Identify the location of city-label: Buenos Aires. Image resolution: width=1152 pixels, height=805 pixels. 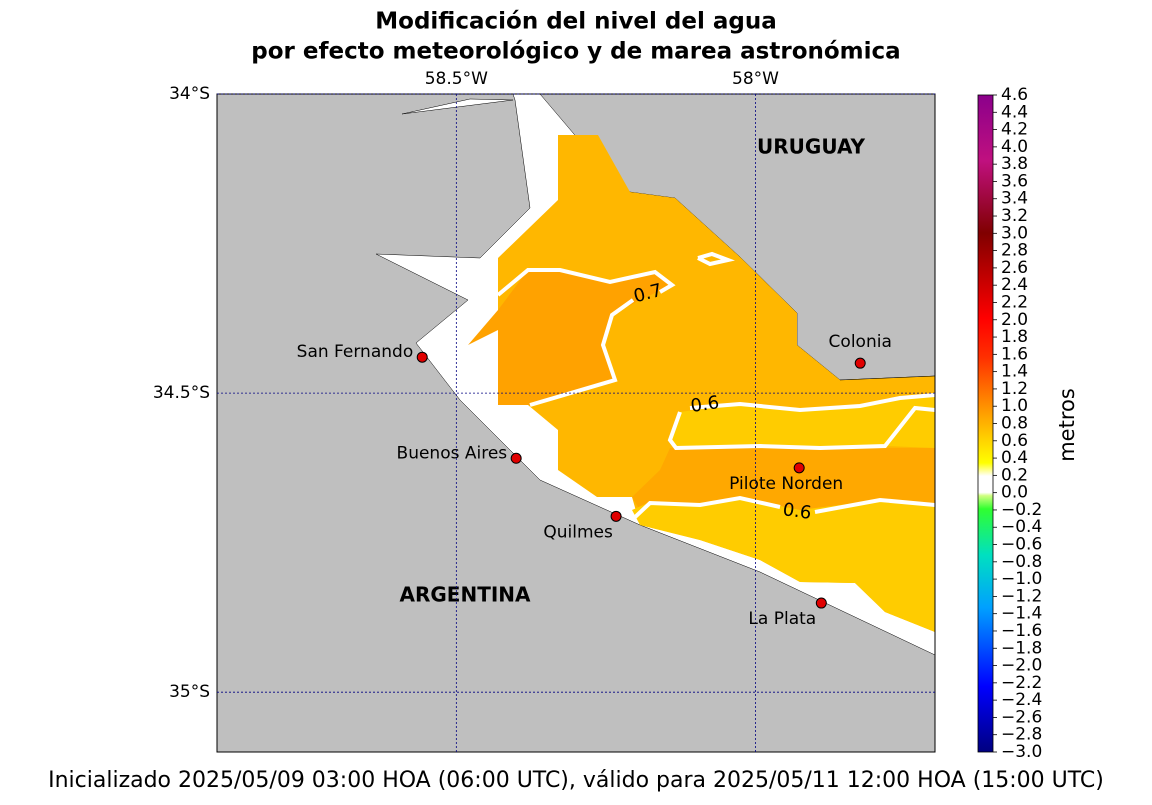
(452, 453).